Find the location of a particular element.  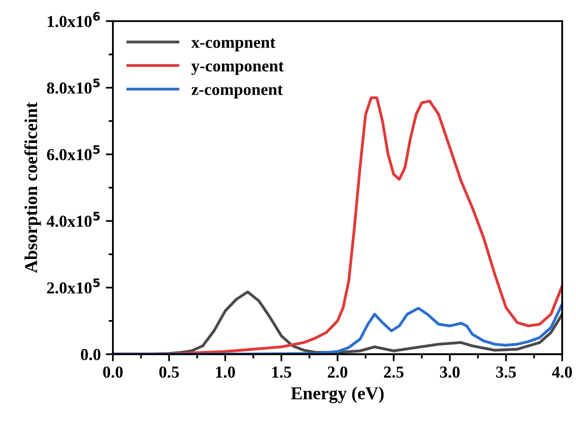

legend-label: y-component is located at coordinates (237, 68).